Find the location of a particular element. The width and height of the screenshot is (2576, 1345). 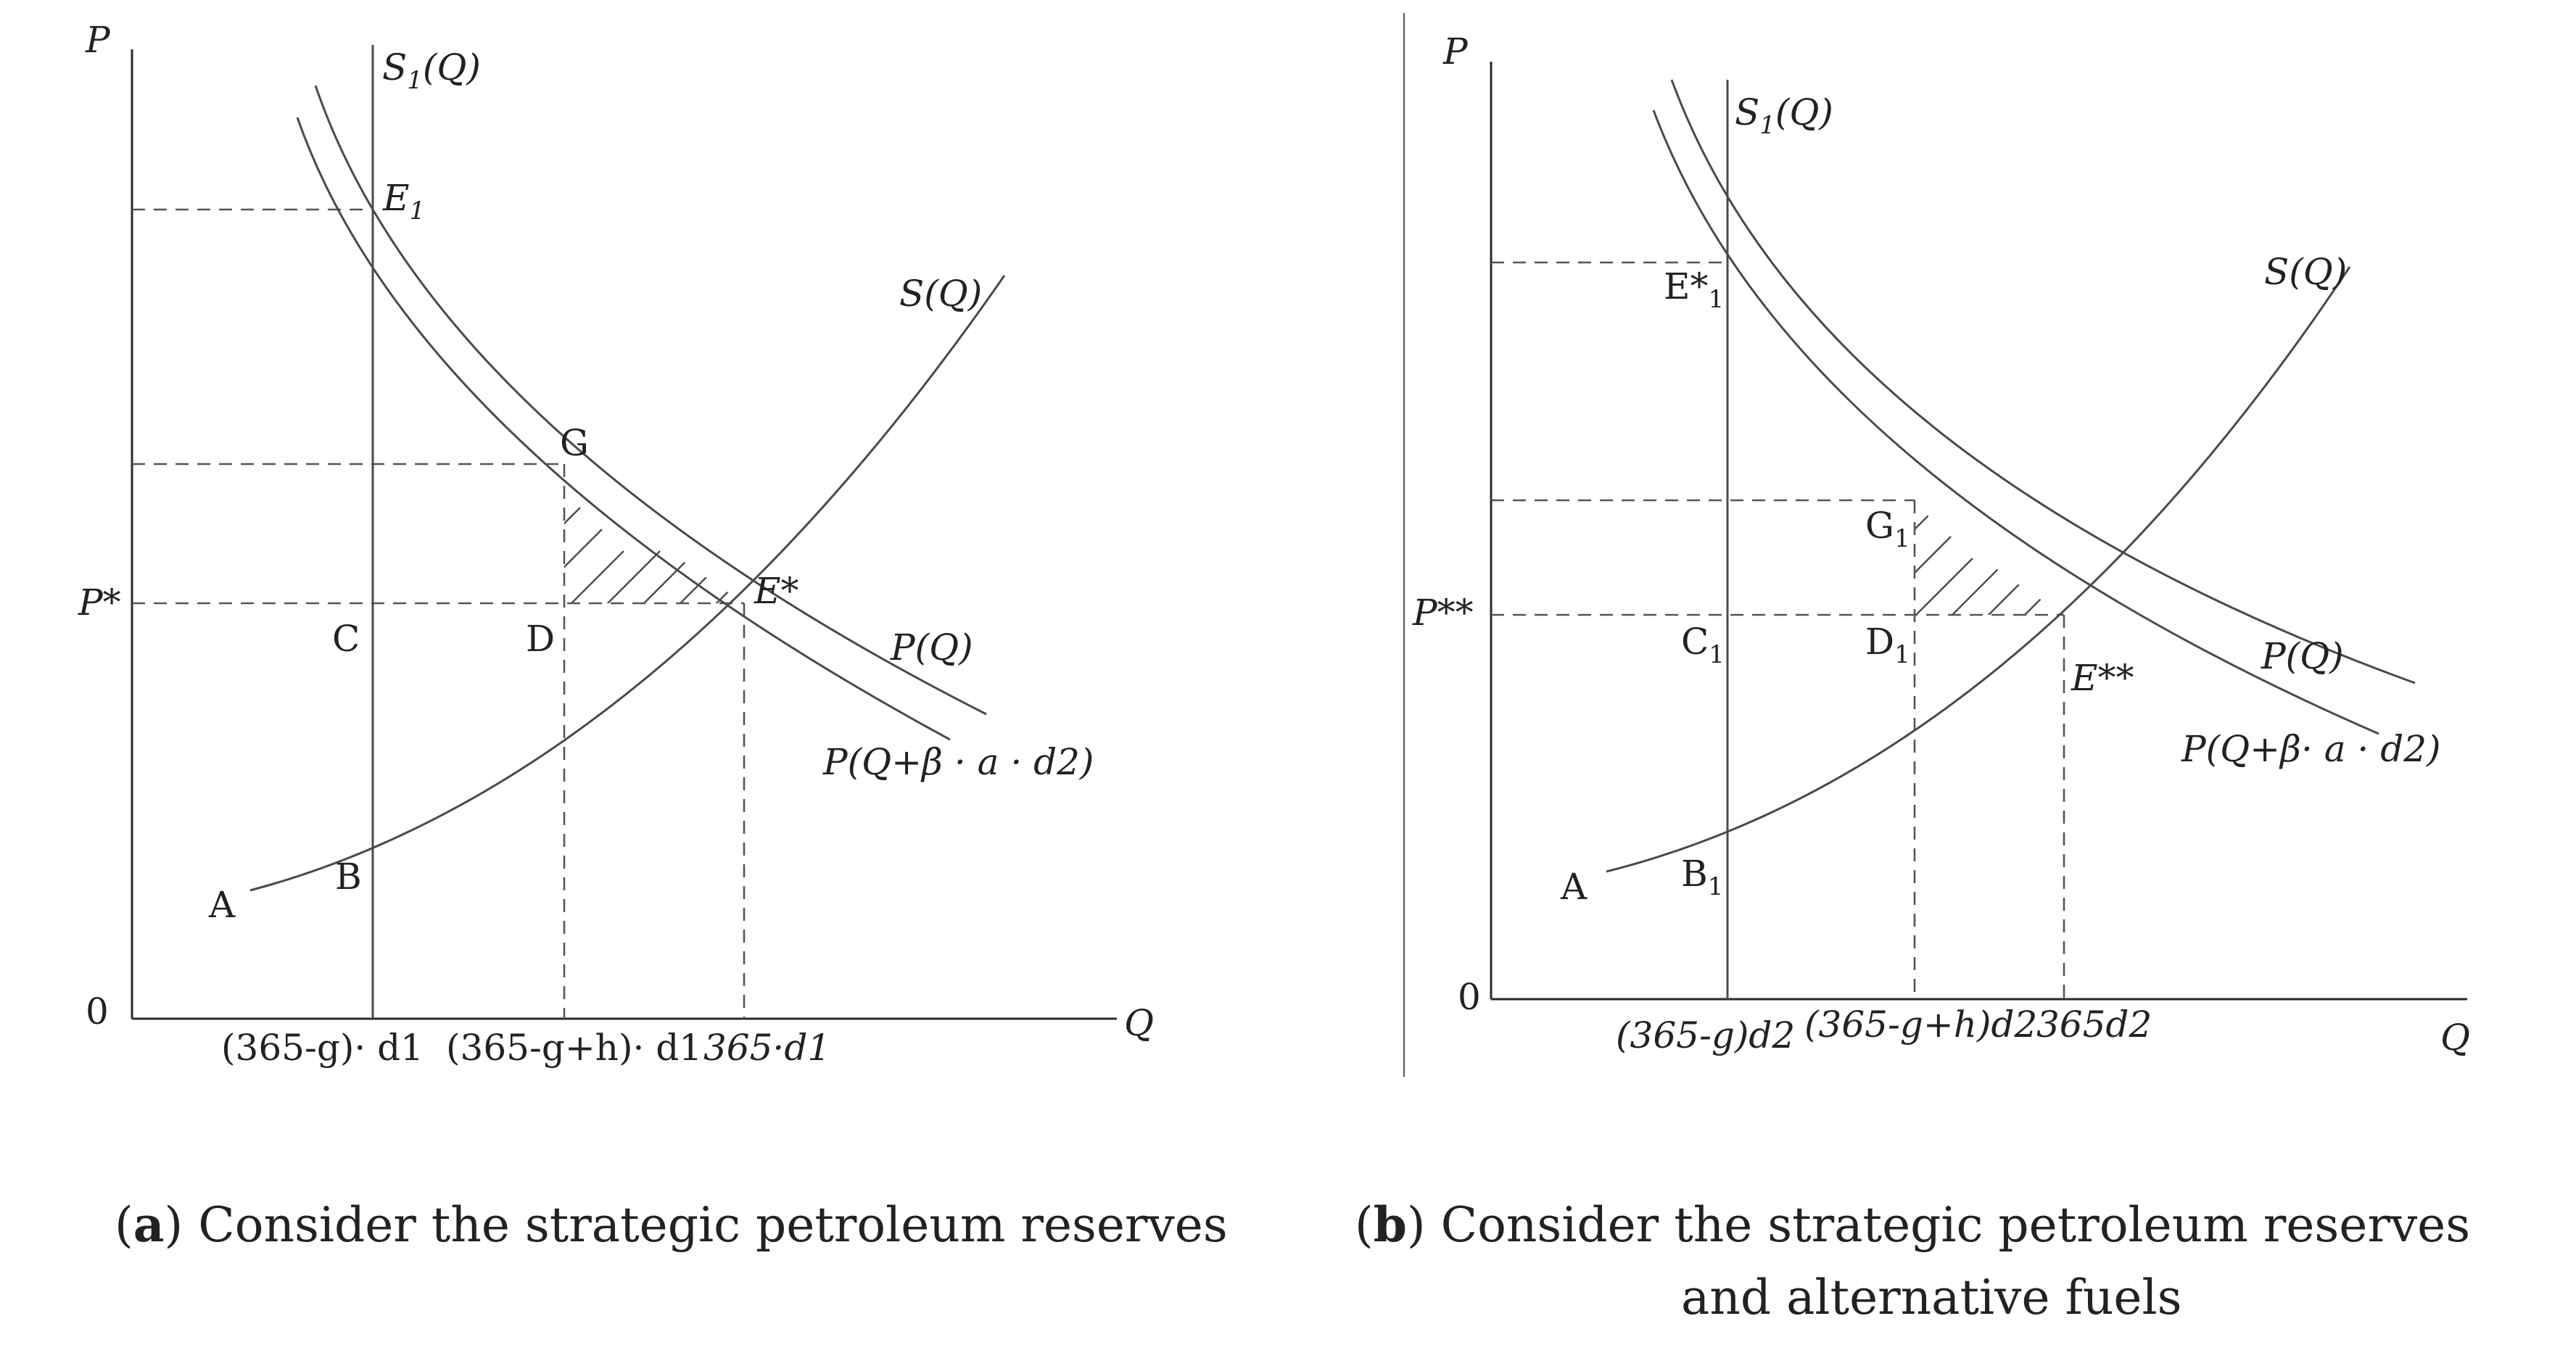

panel-b-d-label: D1 is located at coordinates (1888, 645).